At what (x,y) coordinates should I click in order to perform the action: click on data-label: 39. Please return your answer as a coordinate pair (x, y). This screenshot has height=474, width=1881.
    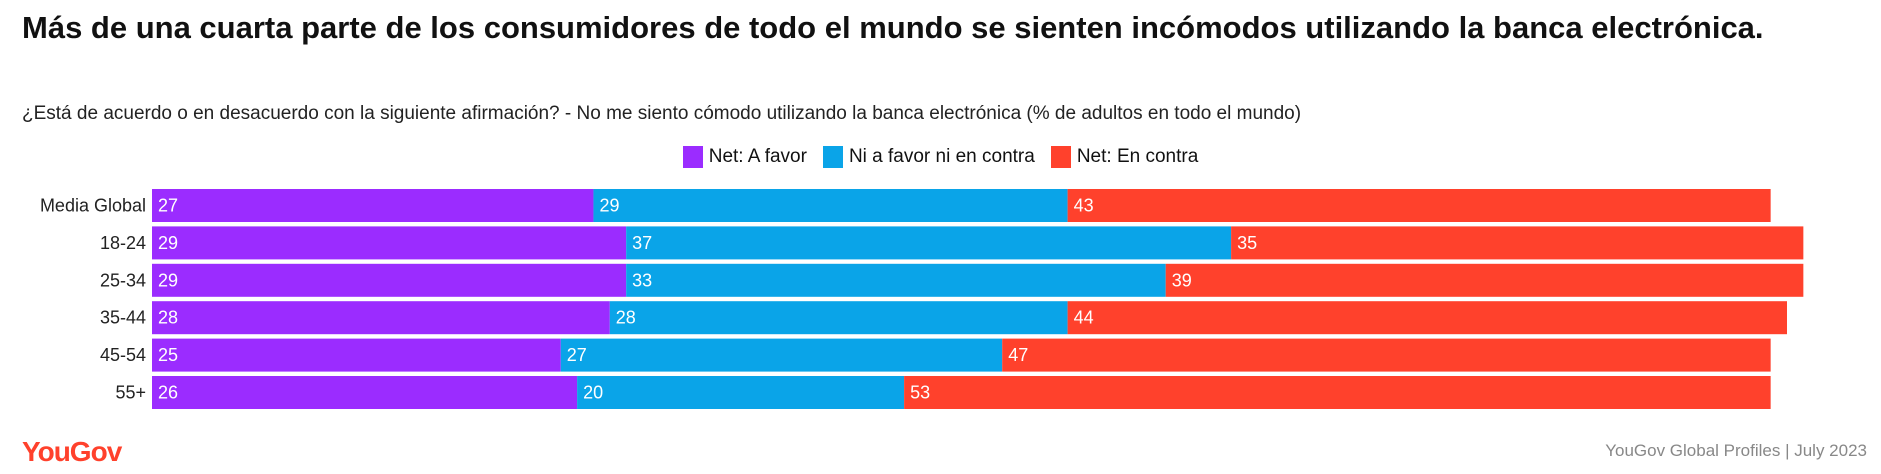
    Looking at the image, I should click on (1182, 280).